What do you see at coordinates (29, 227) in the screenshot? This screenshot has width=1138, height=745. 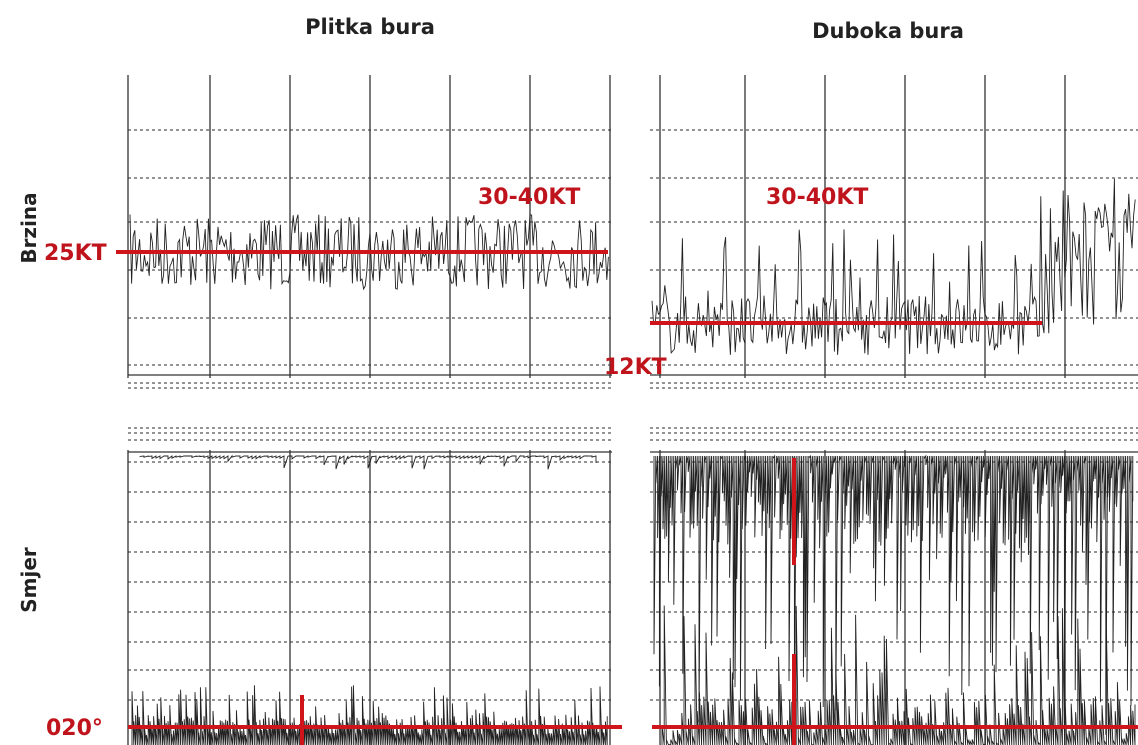 I see `speed-label: Brzina` at bounding box center [29, 227].